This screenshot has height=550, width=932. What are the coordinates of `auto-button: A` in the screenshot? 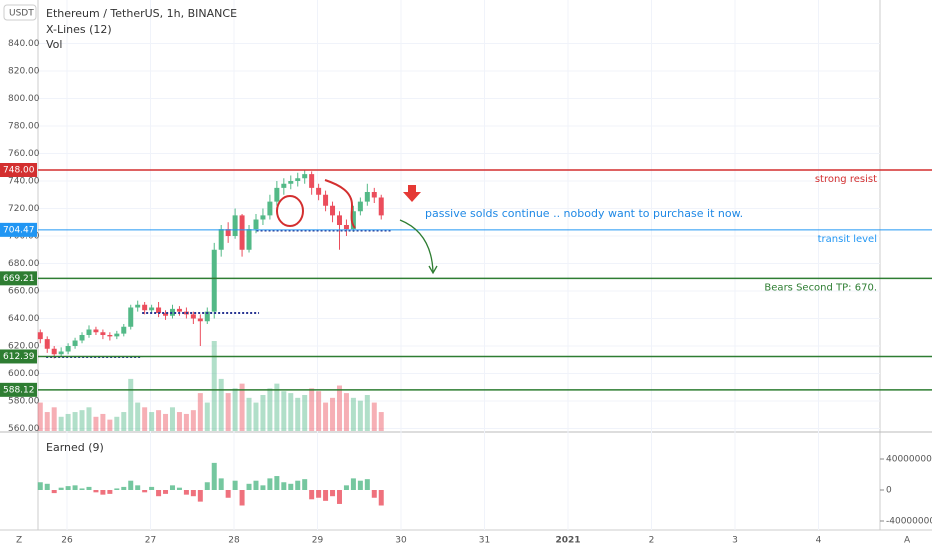 It's located at (907, 541).